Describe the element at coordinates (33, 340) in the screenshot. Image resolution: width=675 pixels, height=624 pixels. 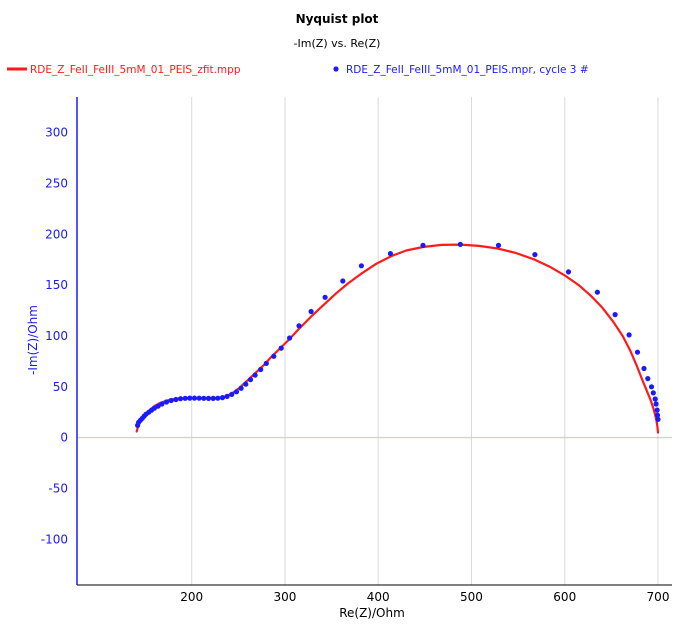
I see `y-axis-label: -Im(Z)/Ohm` at that location.